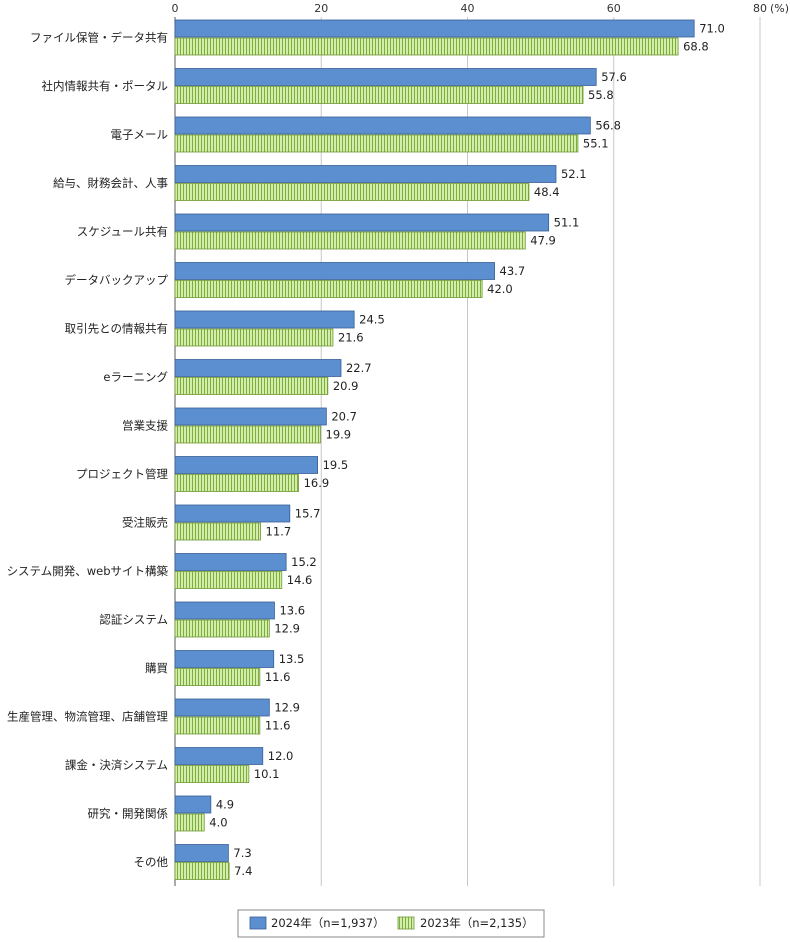 This screenshot has height=942, width=790. I want to click on x-tick-label: 80, so click(760, 8).